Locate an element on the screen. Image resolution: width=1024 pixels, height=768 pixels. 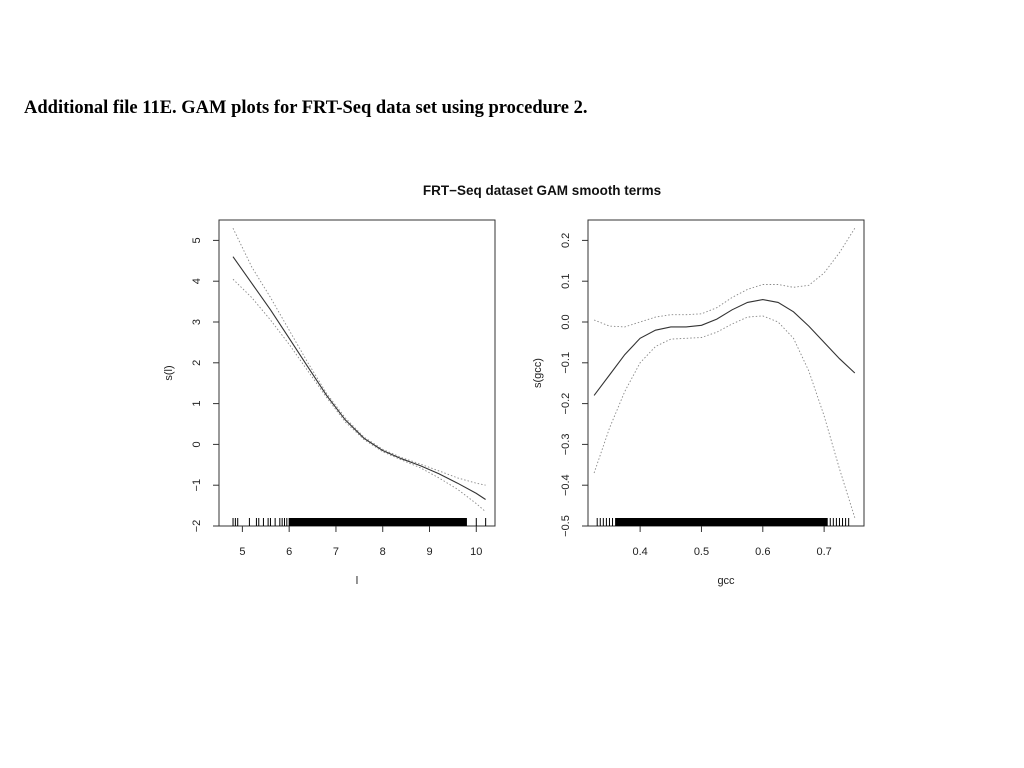
y-axis-label: s(gcc) is located at coordinates (538, 373).